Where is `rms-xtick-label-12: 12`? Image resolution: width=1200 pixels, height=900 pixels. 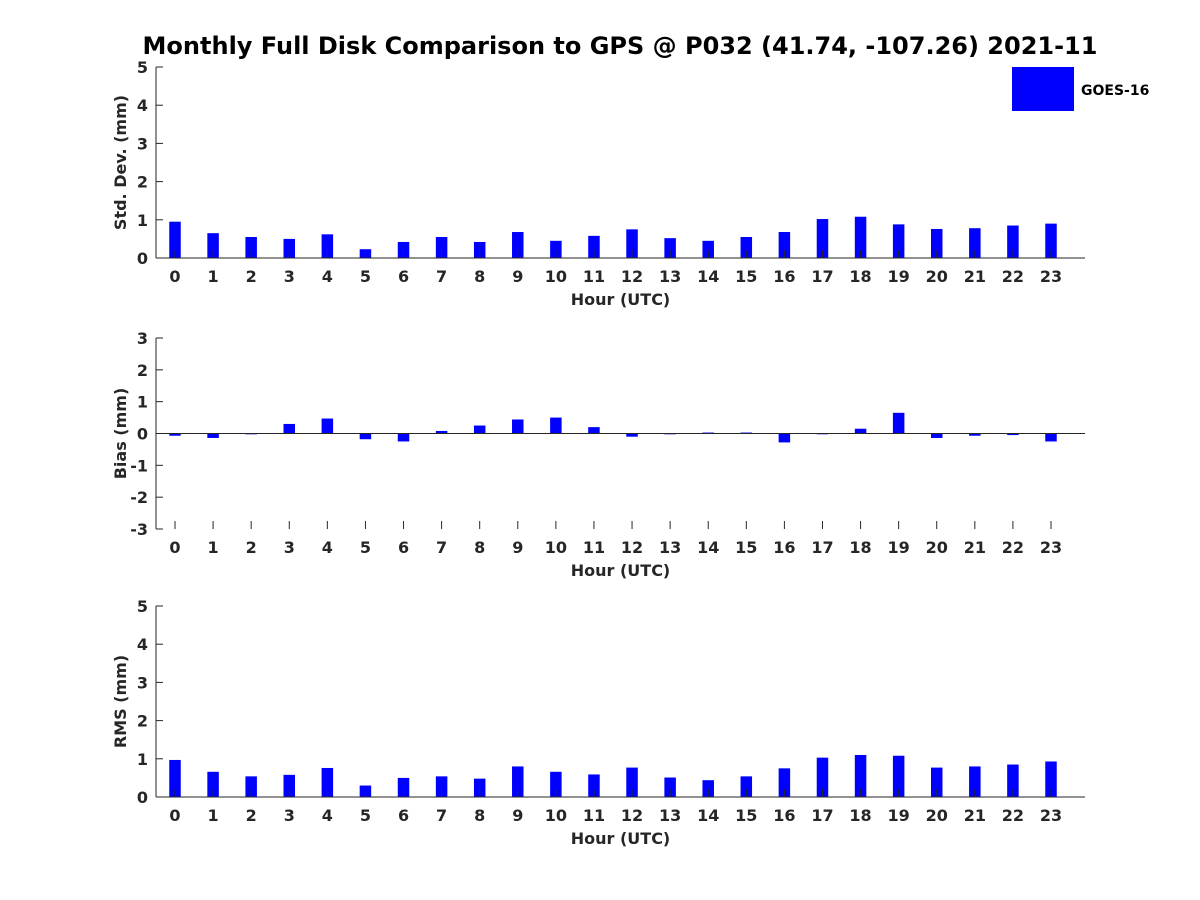
rms-xtick-label-12: 12 is located at coordinates (632, 815).